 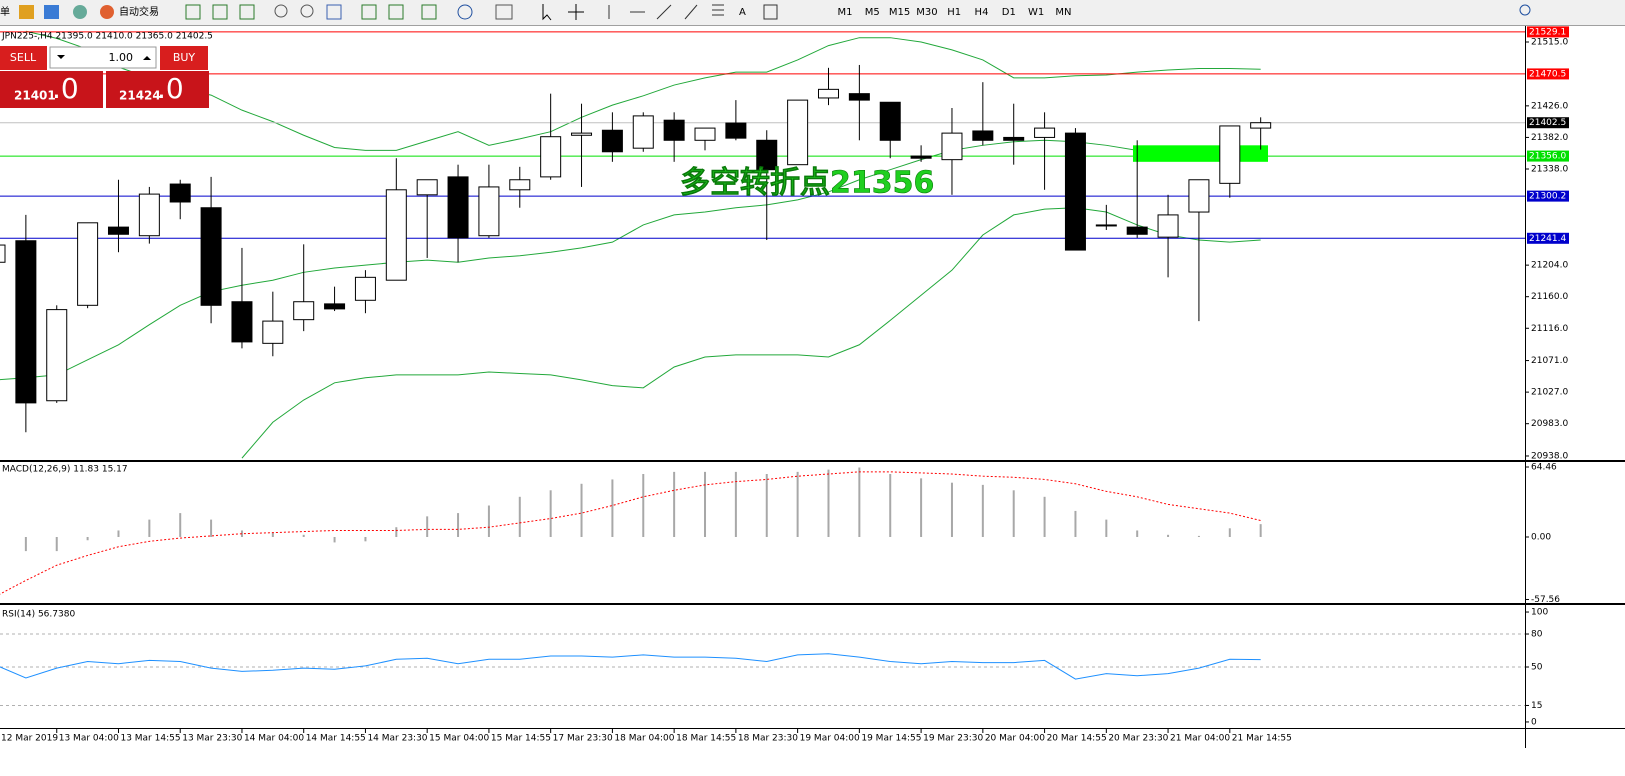 I want to click on macd-axis: 64.46 0.00 -57.56, so click(x=1542, y=533).